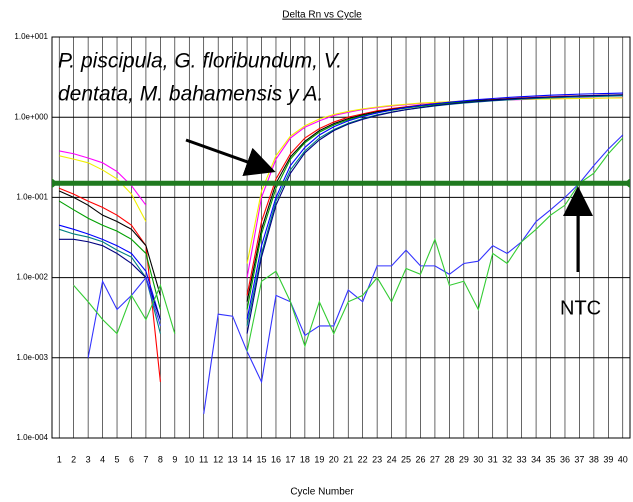 Image resolution: width=633 pixels, height=502 pixels. What do you see at coordinates (363, 459) in the screenshot?
I see `x-tick-label: 22` at bounding box center [363, 459].